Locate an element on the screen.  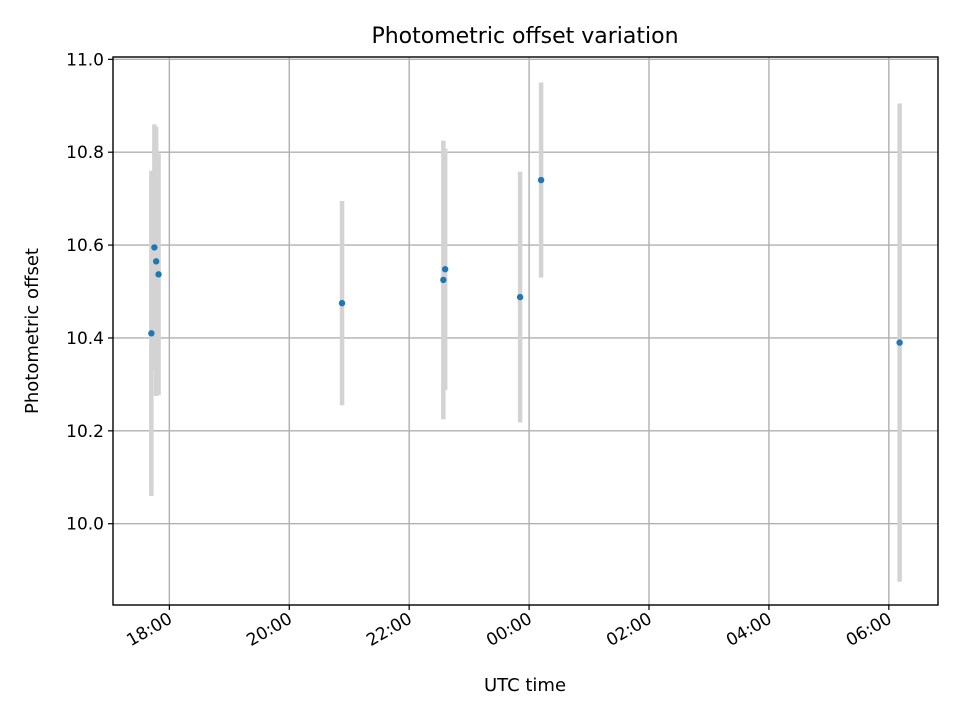
x-axis-label: UTC time is located at coordinates (525, 685).